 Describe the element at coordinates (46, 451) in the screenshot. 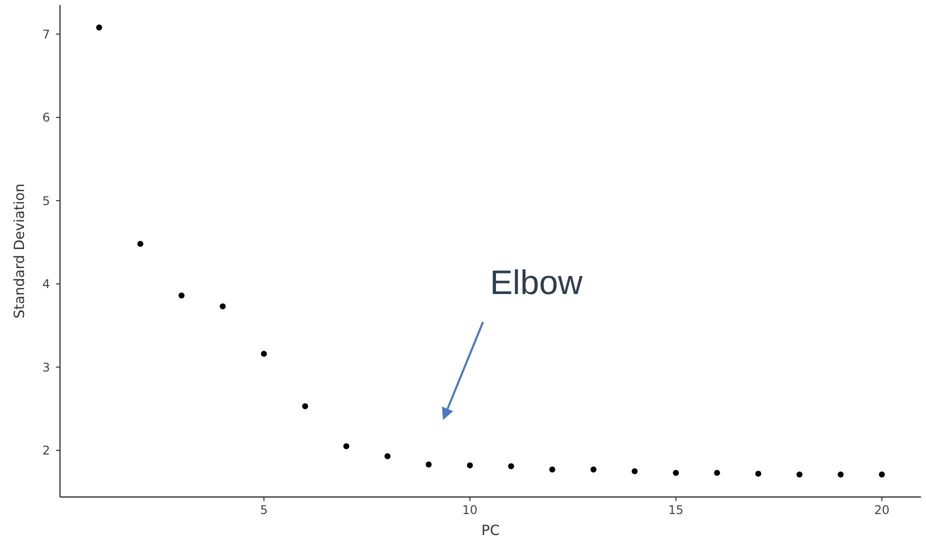

I see `y-tick-label: 2` at that location.